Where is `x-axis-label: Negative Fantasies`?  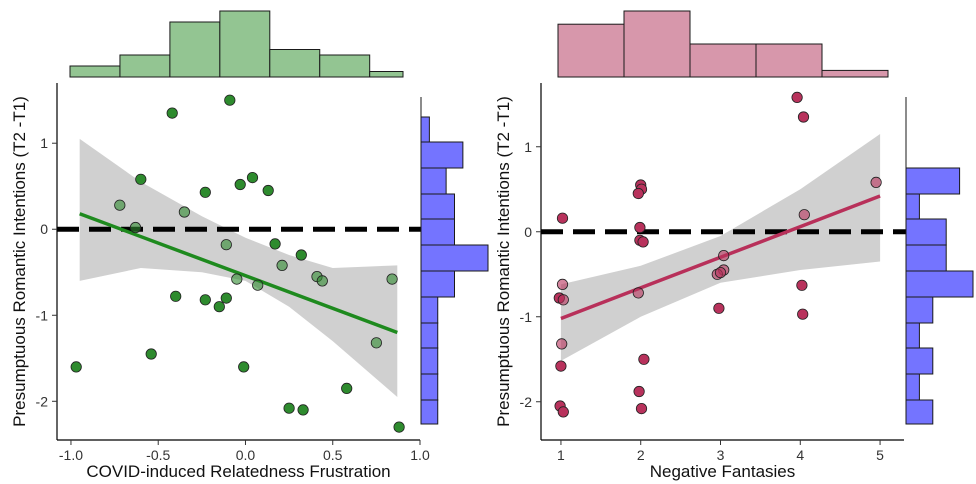
x-axis-label: Negative Fantasies is located at coordinates (723, 471).